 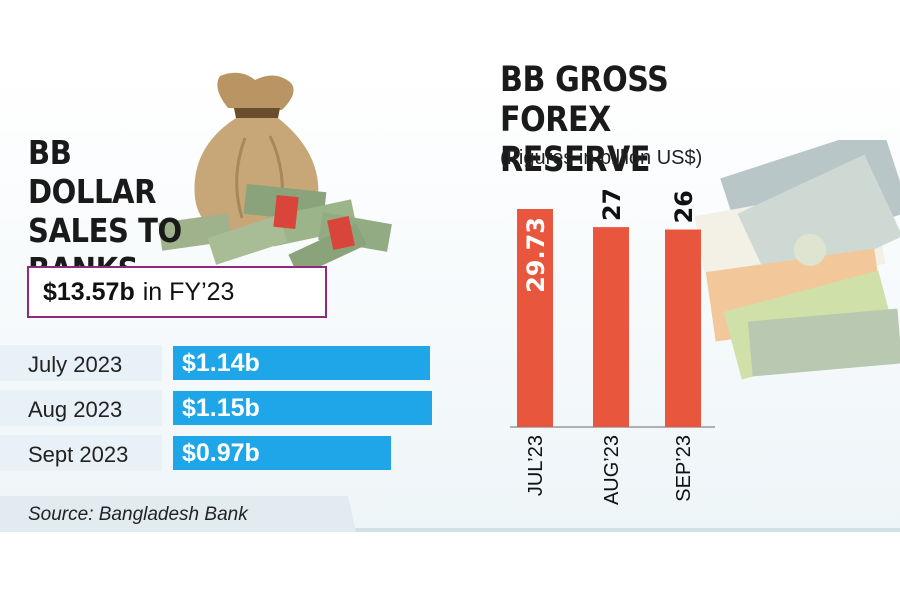 I want to click on hbar-value-label: $0.97b, so click(x=221, y=453).